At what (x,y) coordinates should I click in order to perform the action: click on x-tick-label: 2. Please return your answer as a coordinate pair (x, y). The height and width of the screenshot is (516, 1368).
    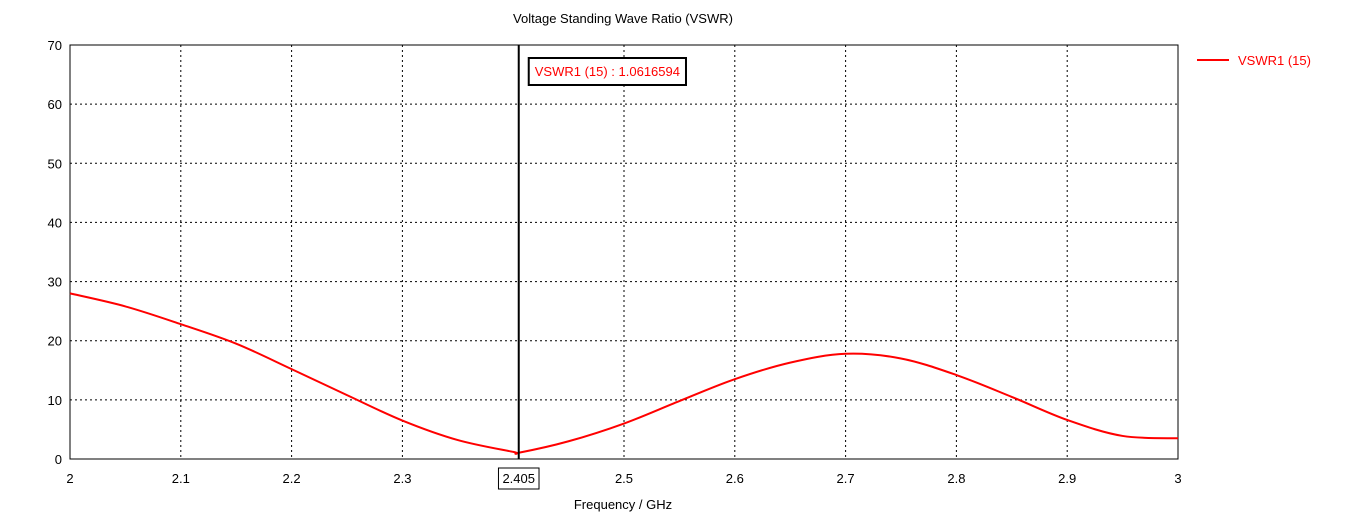
    Looking at the image, I should click on (69, 478).